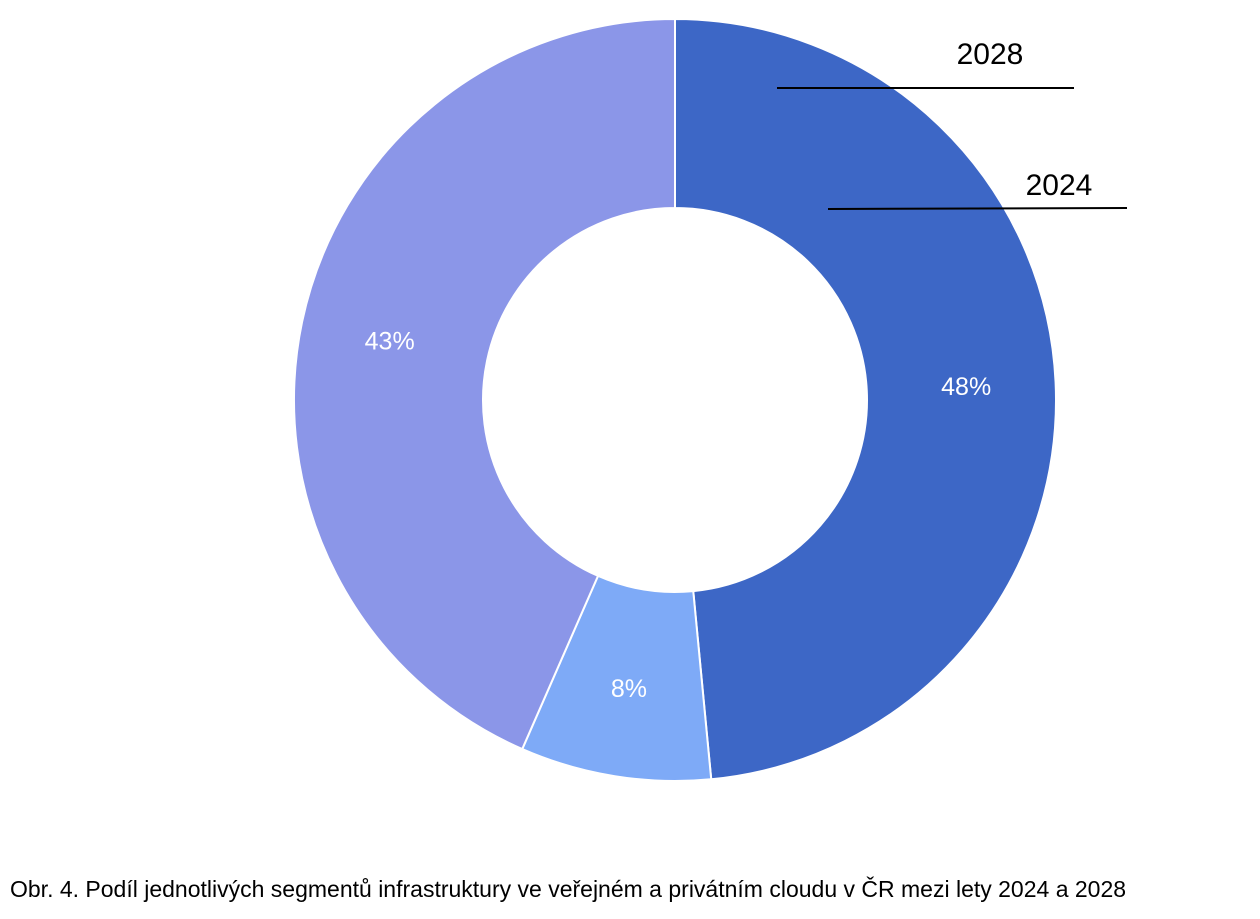 The image size is (1260, 919). Describe the element at coordinates (990, 54) in the screenshot. I see `annotation-2028: 2028` at that location.